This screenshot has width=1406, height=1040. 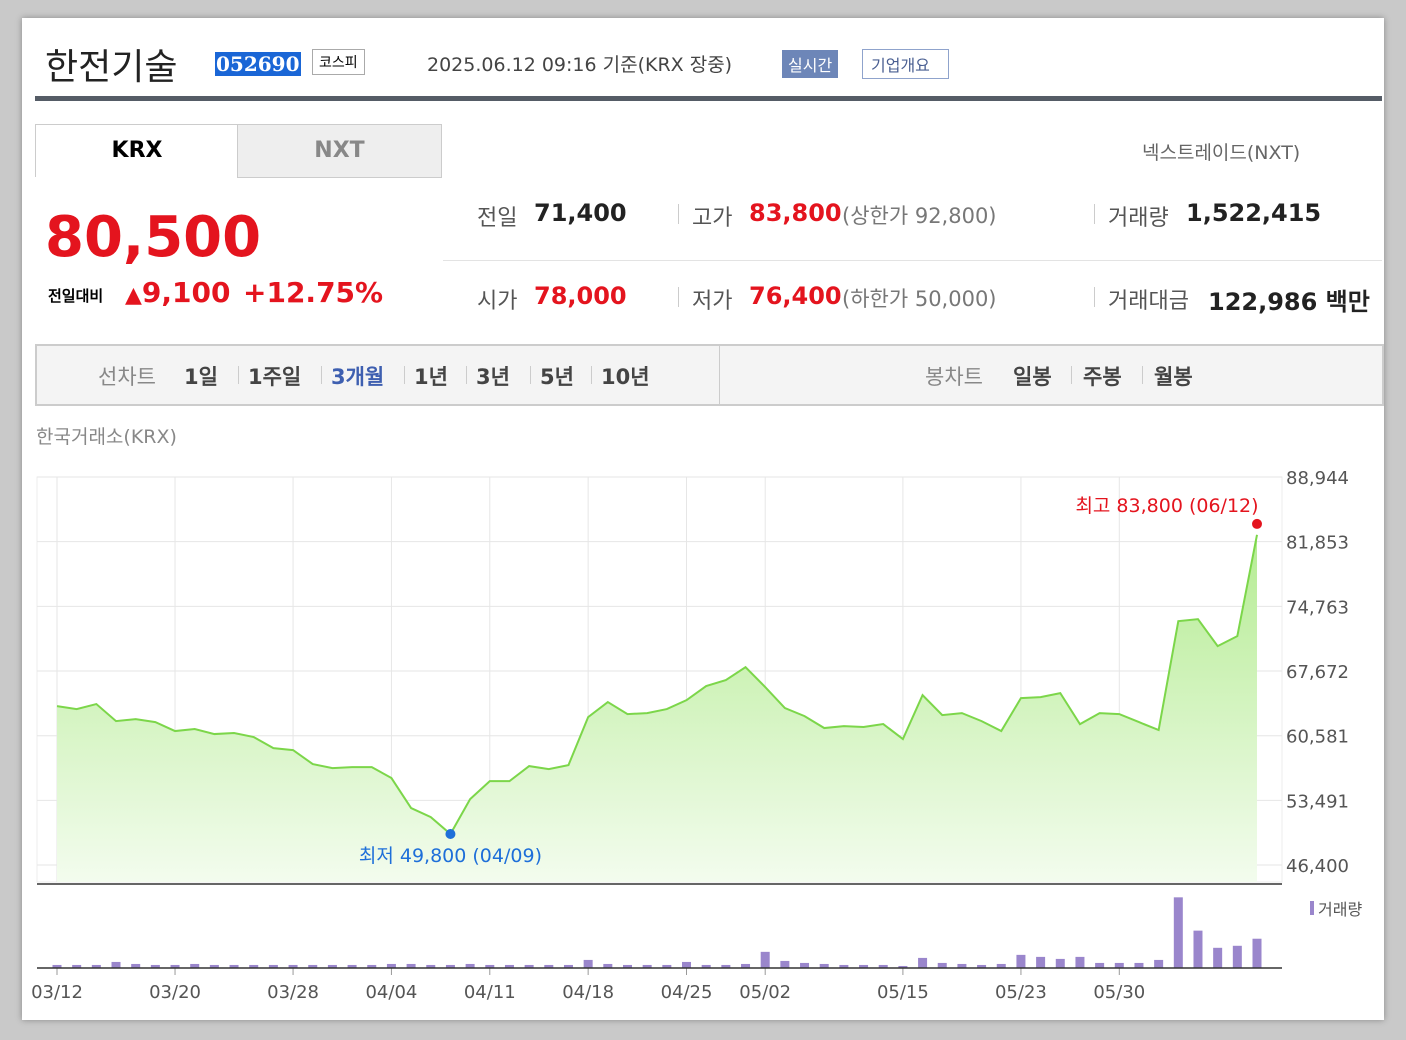 What do you see at coordinates (153, 237) in the screenshot?
I see `current-price: 80,500` at bounding box center [153, 237].